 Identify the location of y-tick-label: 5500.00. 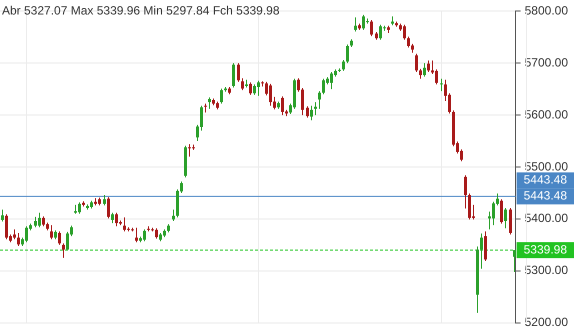
(546, 166).